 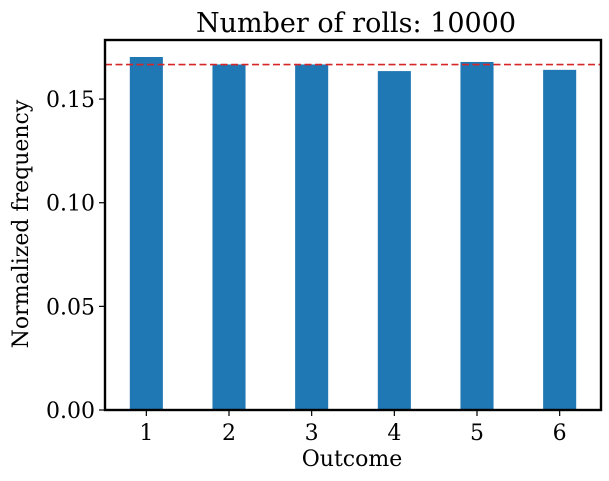 I want to click on y-axis: 0.00 0.05 0.10 0.15, so click(x=75, y=256).